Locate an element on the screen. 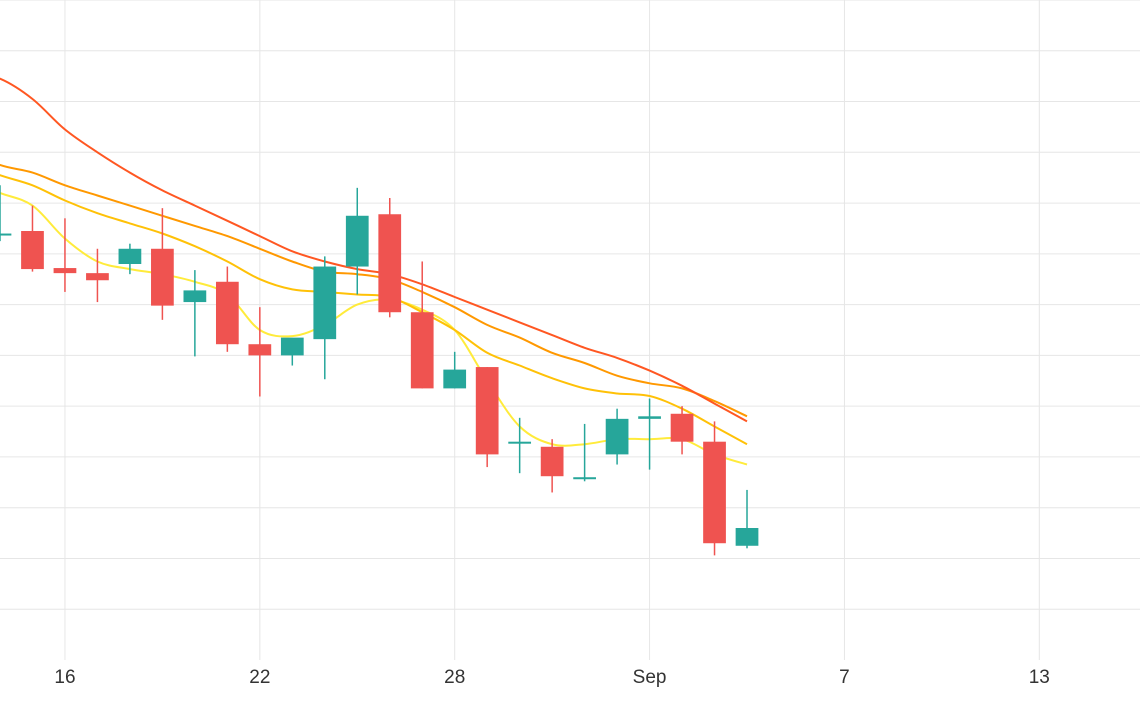  x-tick-label: 16 is located at coordinates (64, 677).